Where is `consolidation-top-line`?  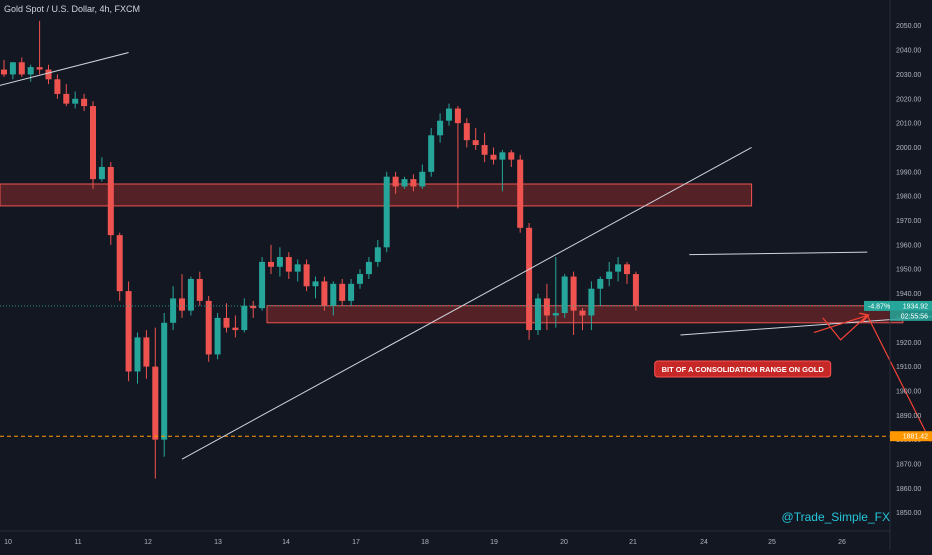
consolidation-top-line is located at coordinates (778, 253).